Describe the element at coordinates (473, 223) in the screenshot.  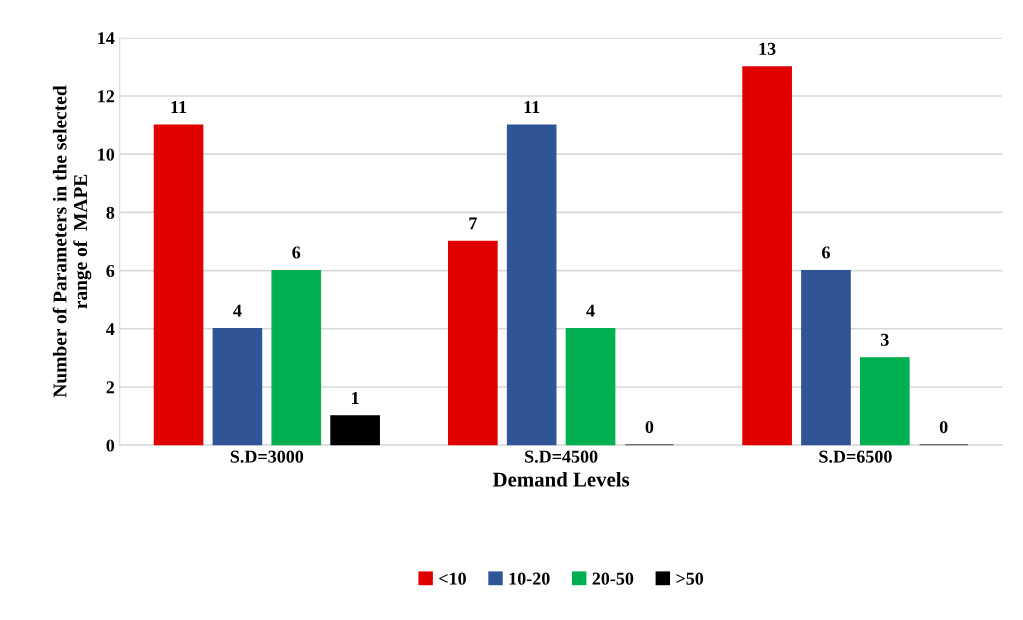
I see `data-label: 7` at that location.